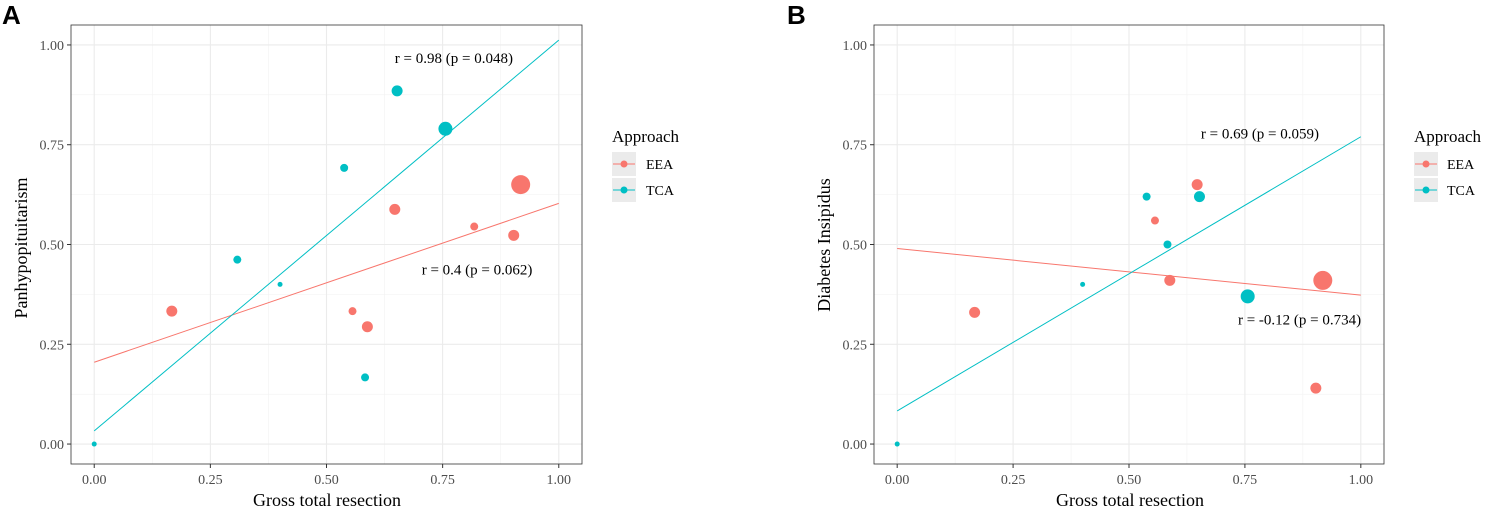 Image resolution: width=1490 pixels, height=507 pixels. What do you see at coordinates (1461, 191) in the screenshot?
I see `legend-label-tca-b: TCA` at bounding box center [1461, 191].